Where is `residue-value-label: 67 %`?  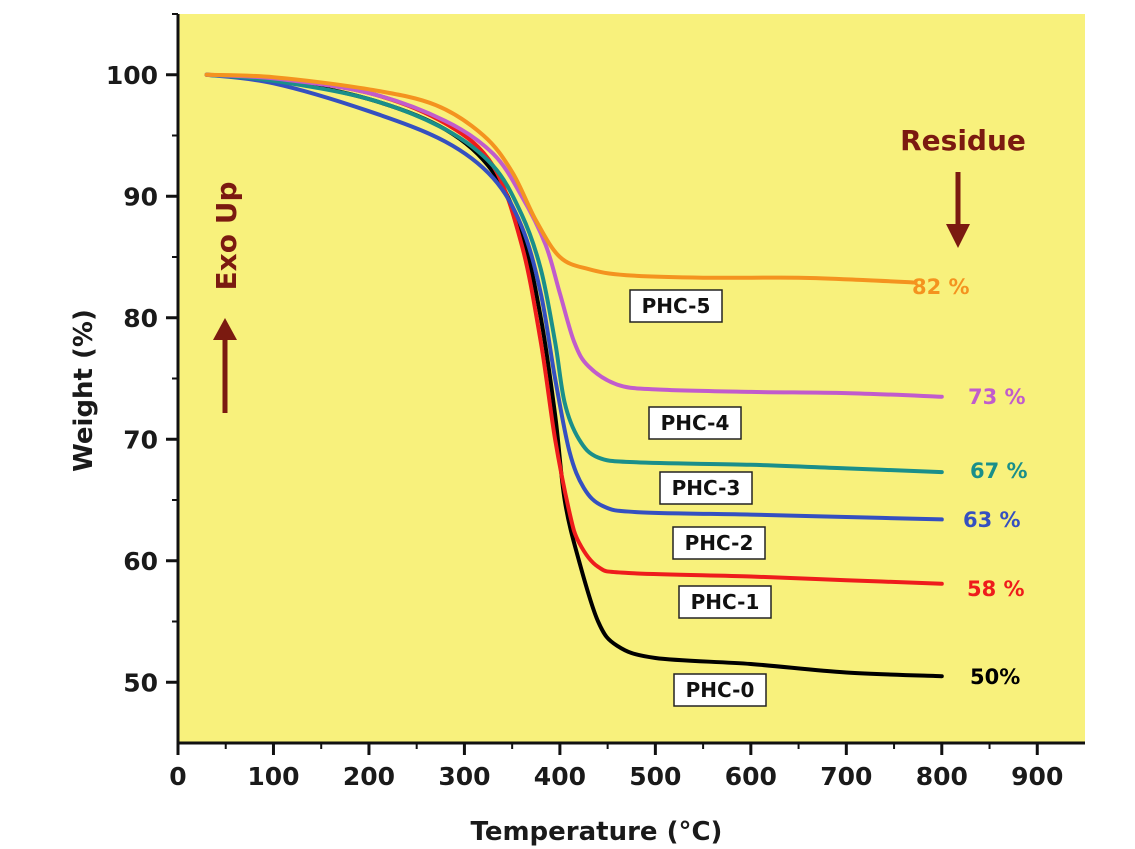 residue-value-label: 67 % is located at coordinates (999, 471).